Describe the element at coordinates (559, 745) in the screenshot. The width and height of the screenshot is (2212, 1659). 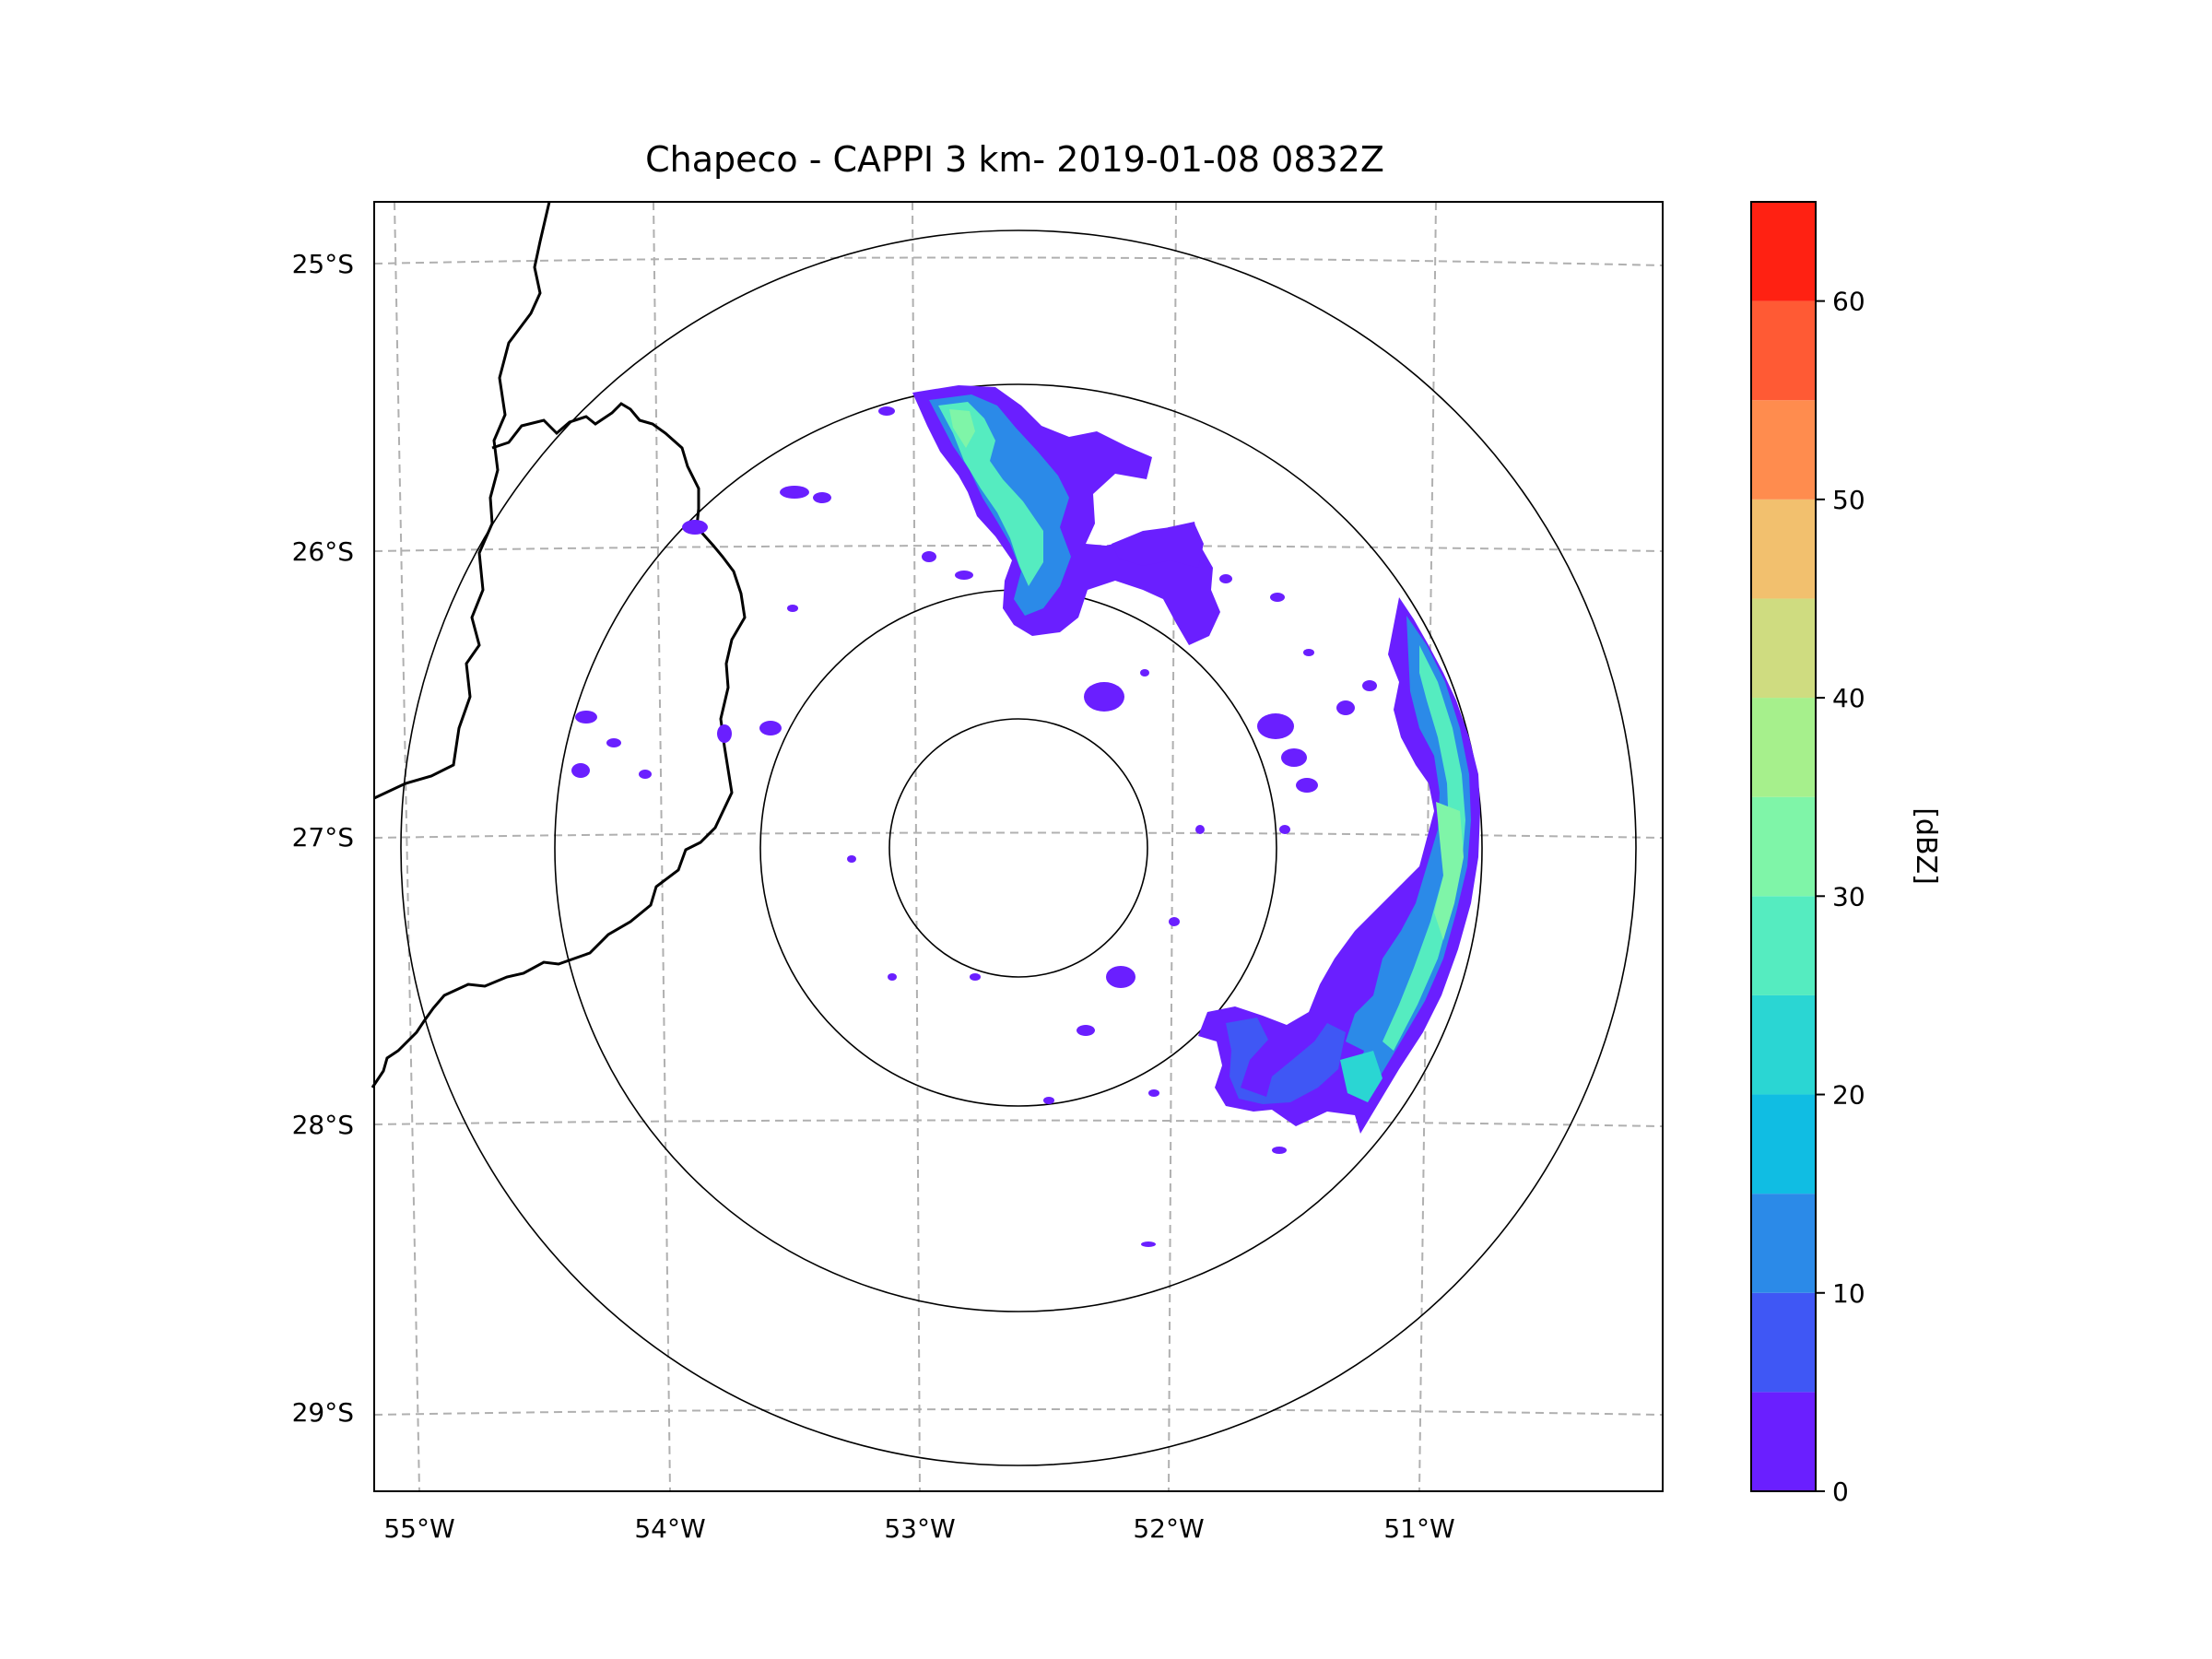
I see `border-misiones` at that location.